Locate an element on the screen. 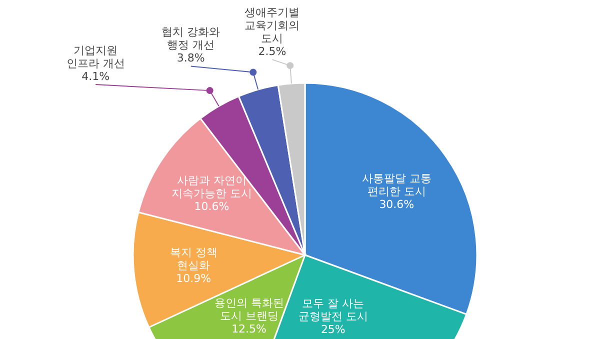 The image size is (600, 339). slice-label: 복지 정책 현실화 is located at coordinates (194, 259).